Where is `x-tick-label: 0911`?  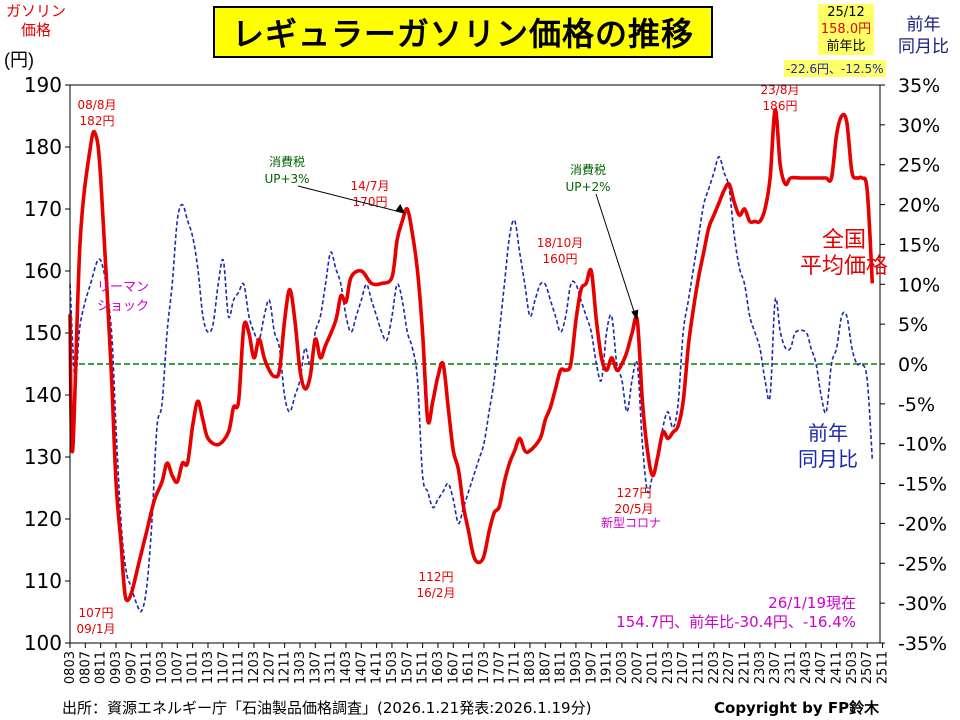 x-tick-label: 0911 is located at coordinates (147, 667).